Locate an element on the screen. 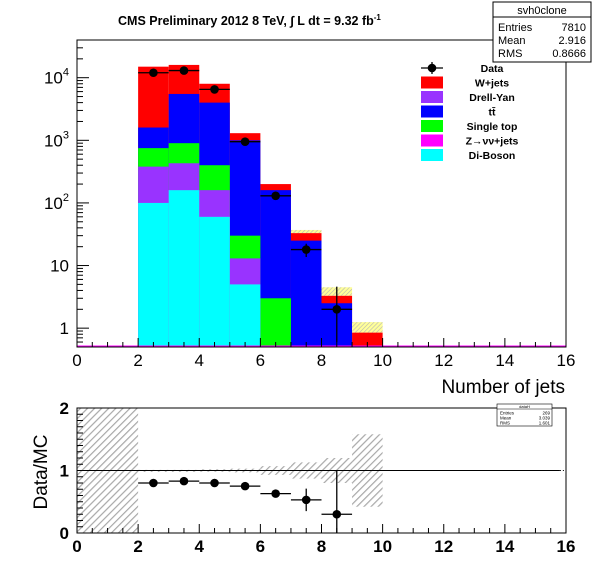 The image size is (596, 572). ratio-y-axis-label: Data/MC is located at coordinates (41, 472).